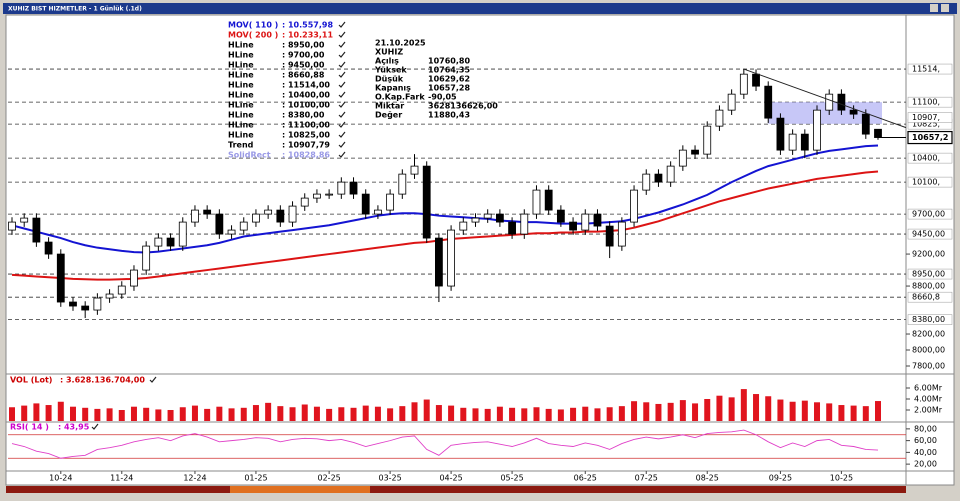  Describe the element at coordinates (926, 102) in the screenshot. I see `axis-tag: 11100,` at that location.